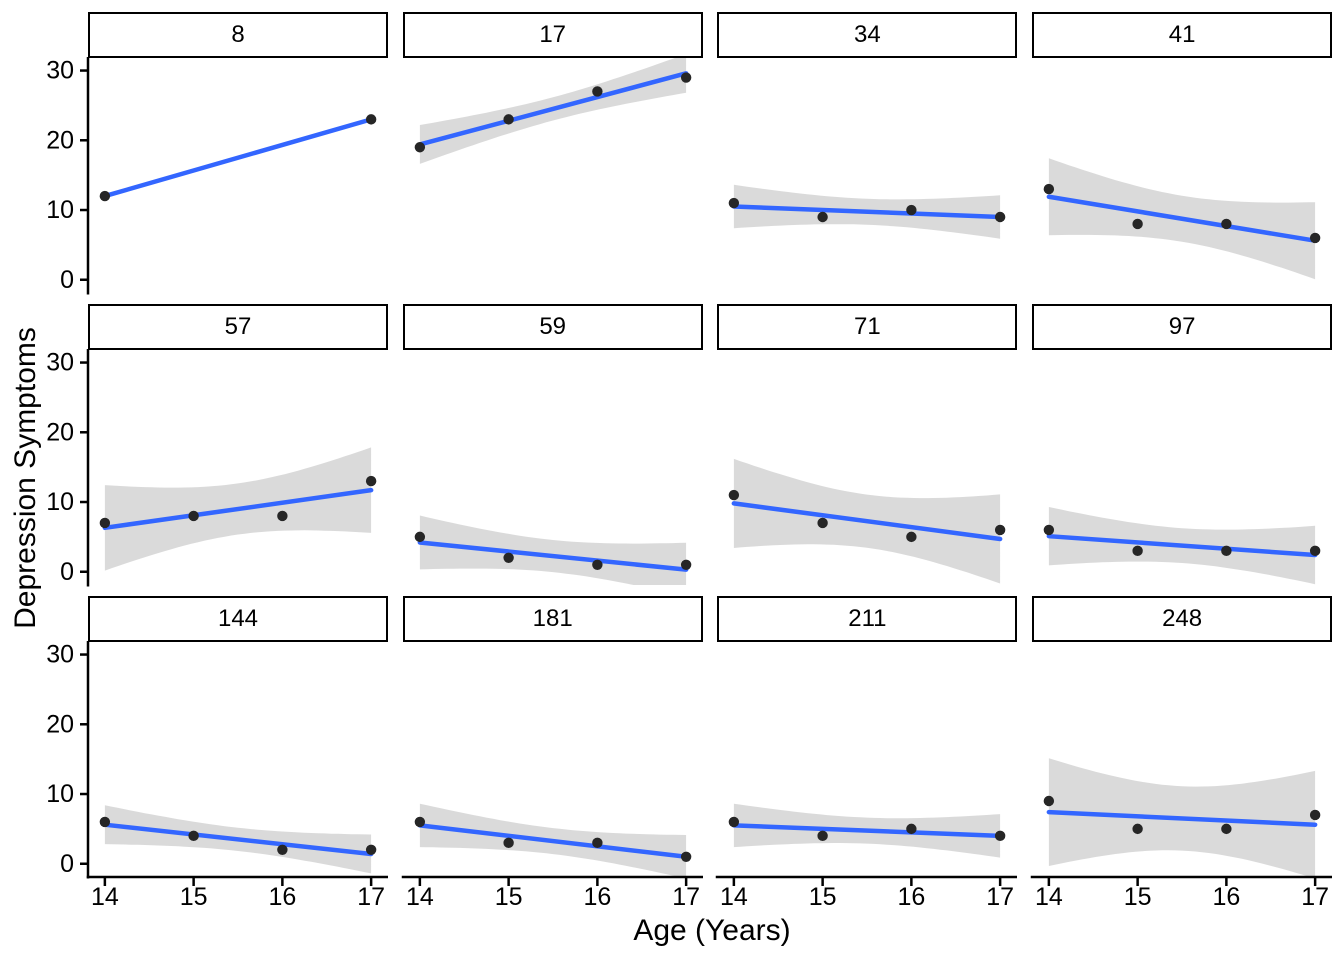  Describe the element at coordinates (552, 152) in the screenshot. I see `facet-panel-17: 17` at that location.